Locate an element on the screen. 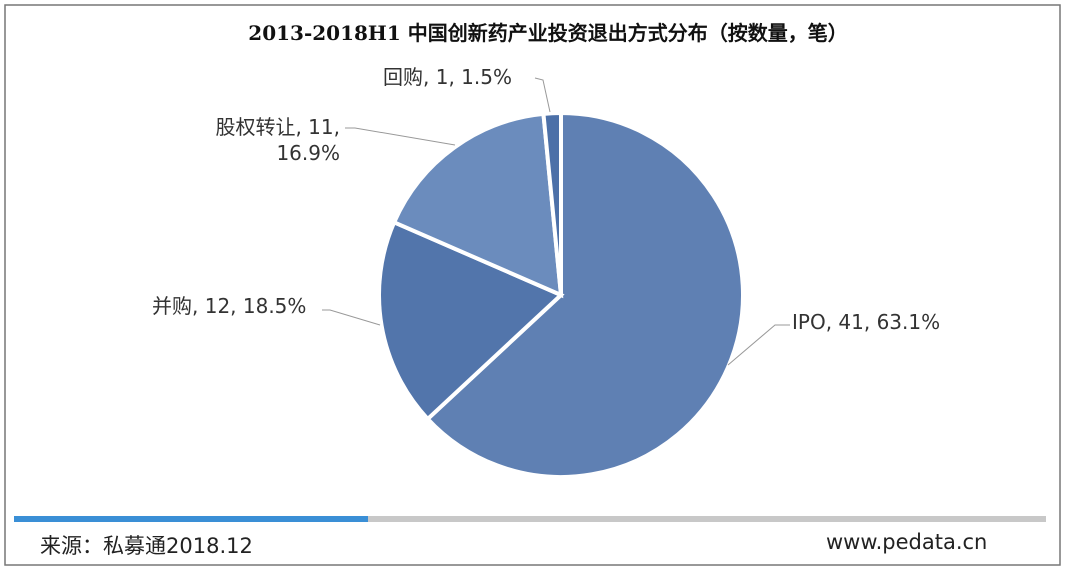 The width and height of the screenshot is (1066, 572). data-label: IPO, 41, 63.1% is located at coordinates (866, 322).